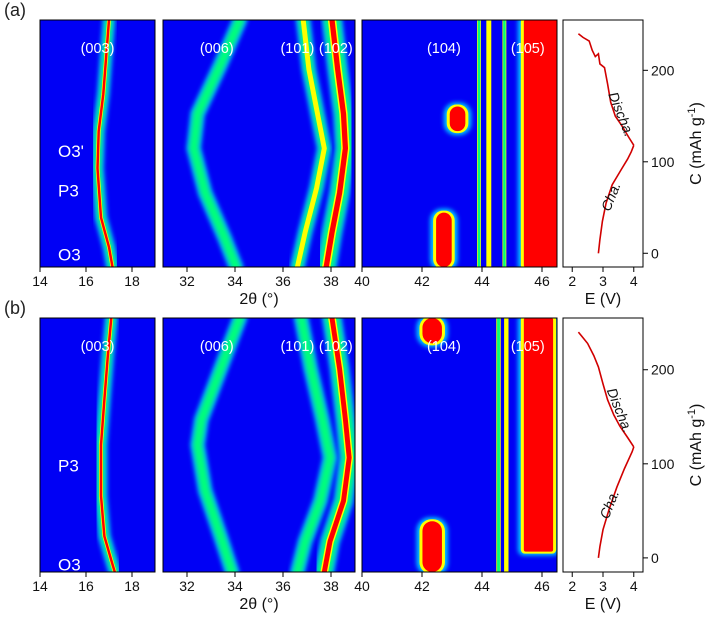 The height and width of the screenshot is (641, 718). I want to click on red-blob-104-mid, so click(457, 119).